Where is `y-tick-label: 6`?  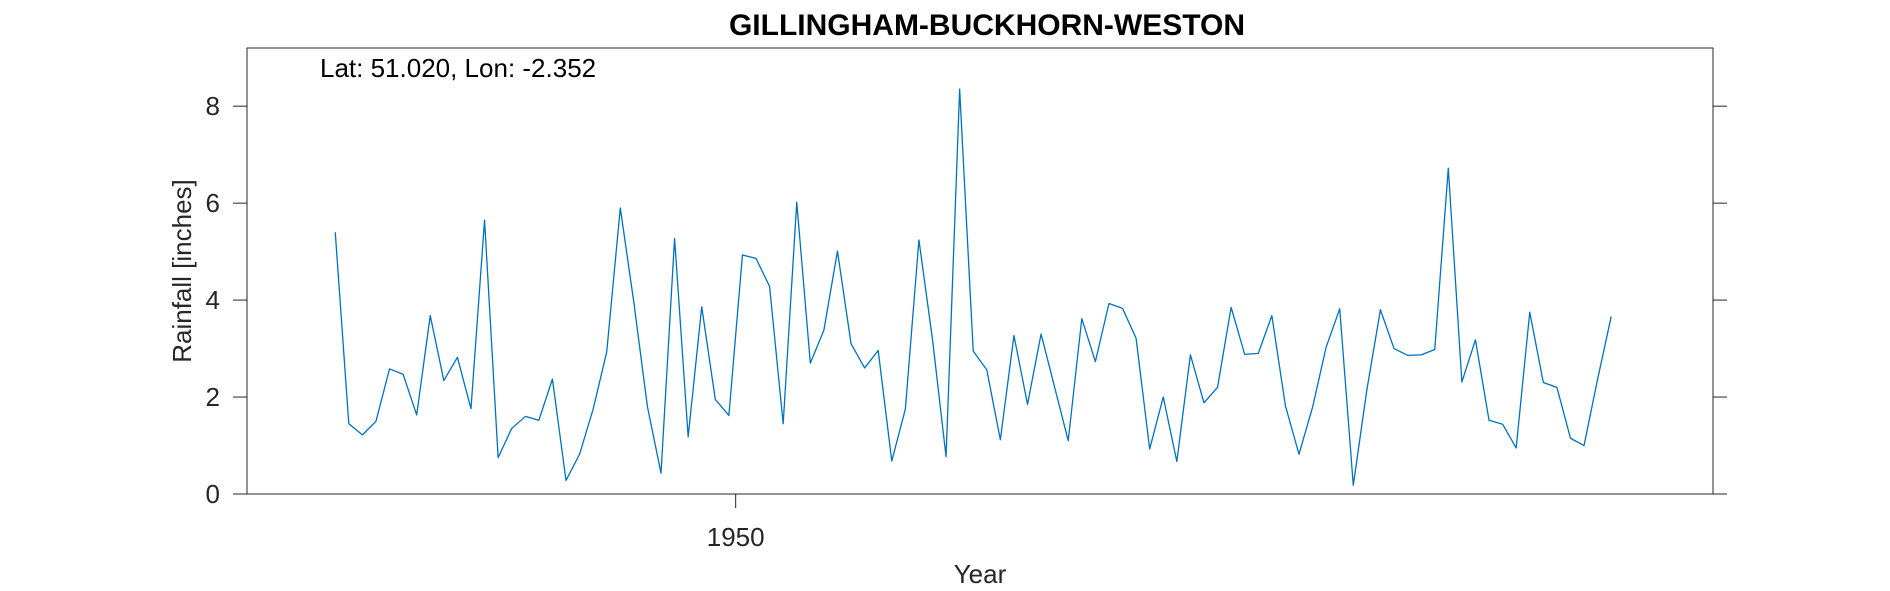
y-tick-label: 6 is located at coordinates (213, 203).